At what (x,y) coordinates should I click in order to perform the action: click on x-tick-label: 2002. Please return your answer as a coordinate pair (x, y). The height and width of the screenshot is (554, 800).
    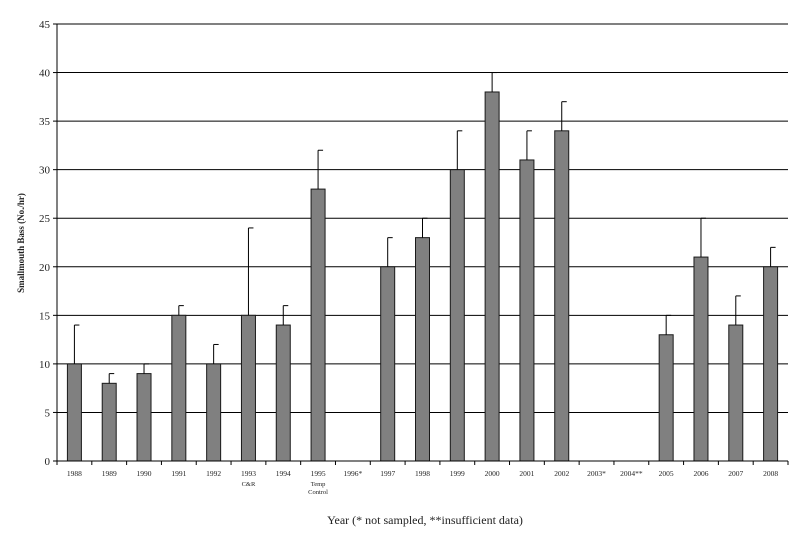
    Looking at the image, I should click on (561, 473).